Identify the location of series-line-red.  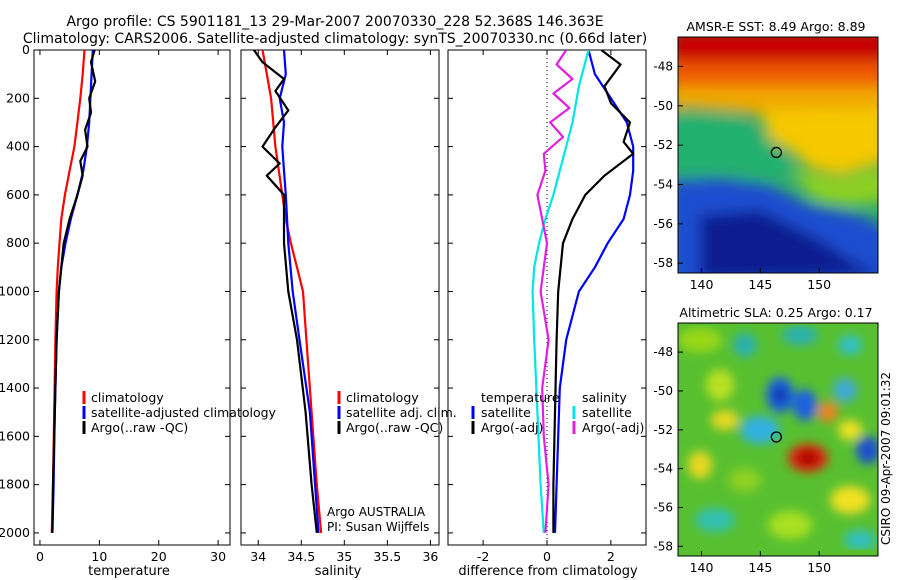
(292, 291).